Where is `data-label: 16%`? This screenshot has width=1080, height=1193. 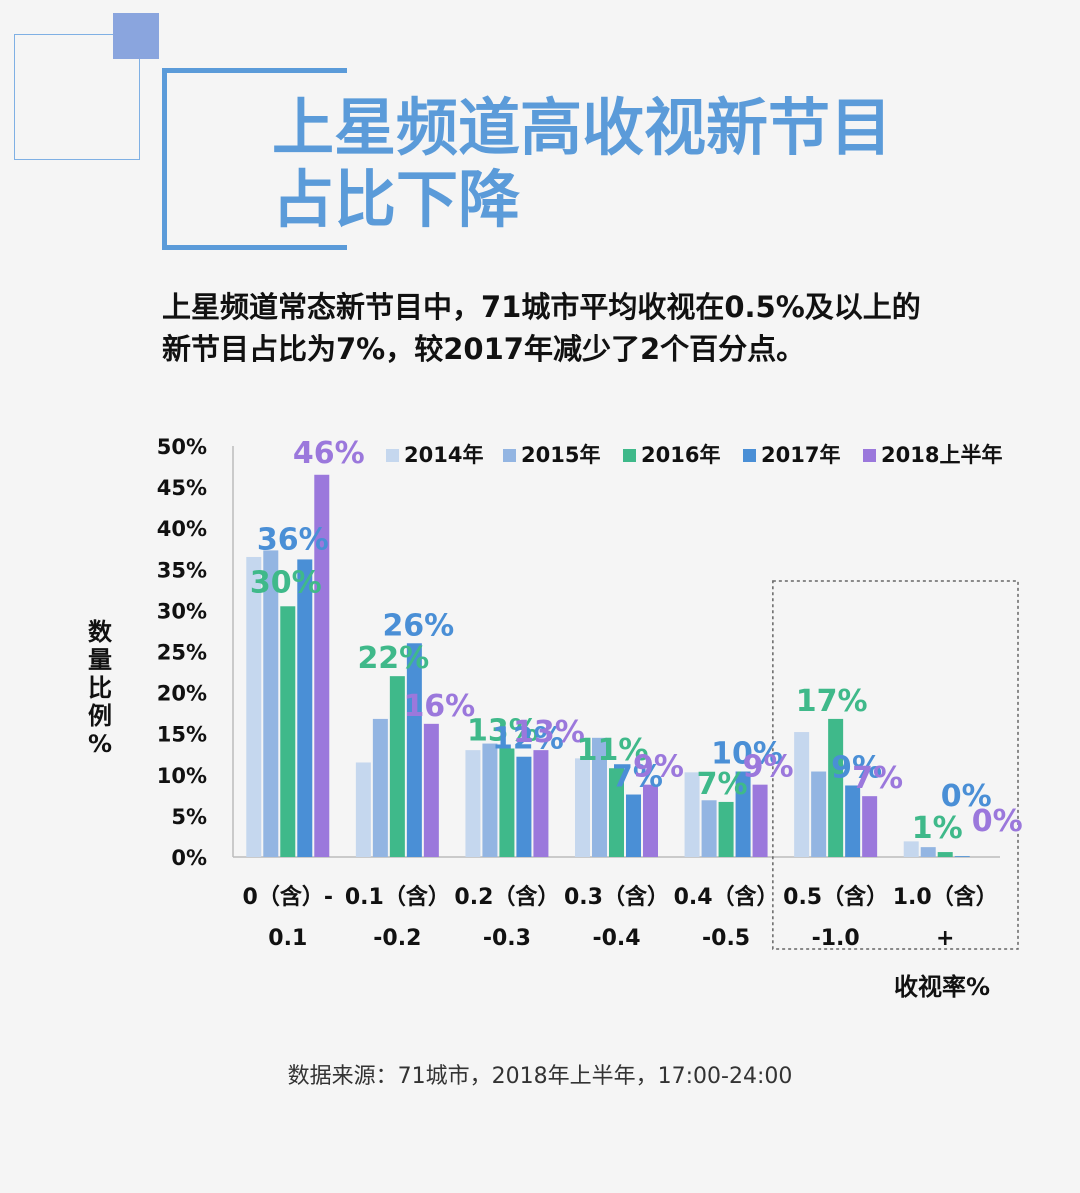 data-label: 16% is located at coordinates (439, 706).